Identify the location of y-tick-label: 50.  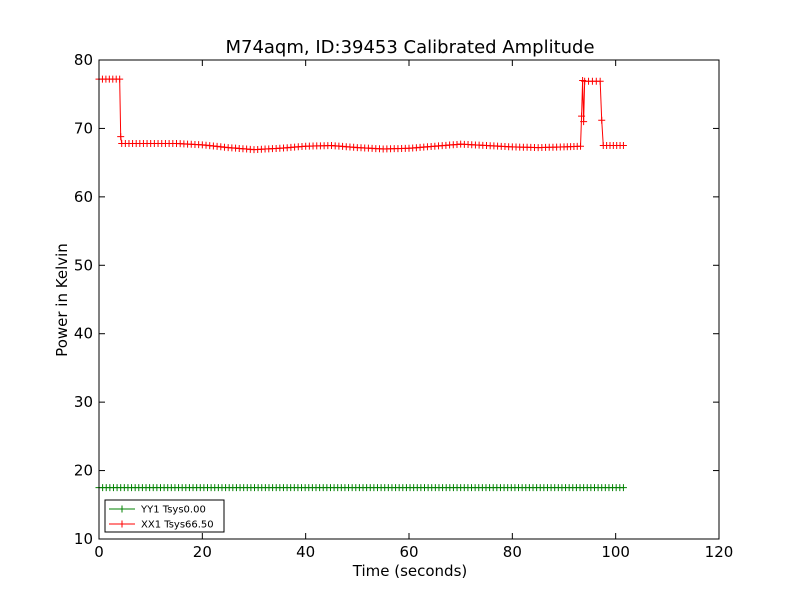
(83, 265).